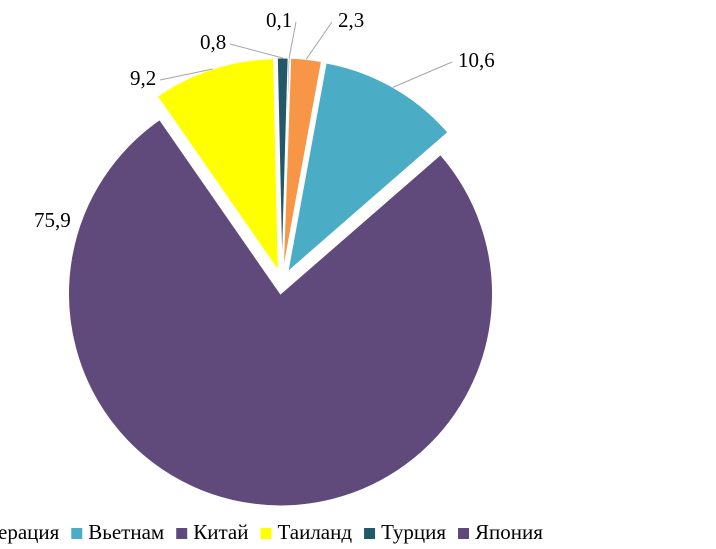  I want to click on legend-label: ерация, so click(30, 532).